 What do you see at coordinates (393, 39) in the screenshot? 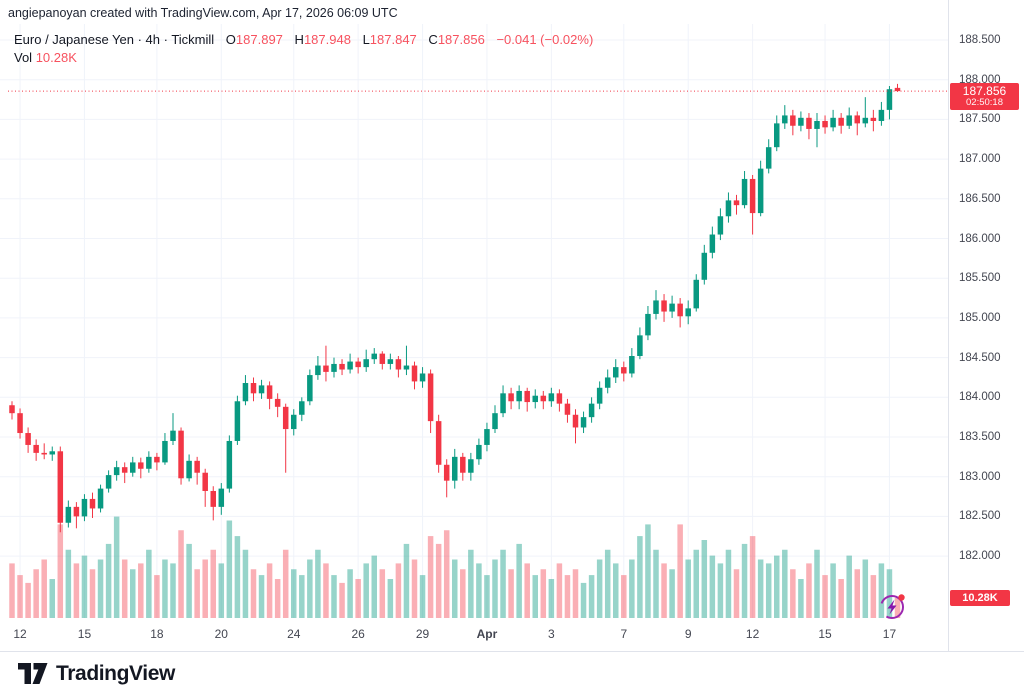
I see `low-value: 187.847` at bounding box center [393, 39].